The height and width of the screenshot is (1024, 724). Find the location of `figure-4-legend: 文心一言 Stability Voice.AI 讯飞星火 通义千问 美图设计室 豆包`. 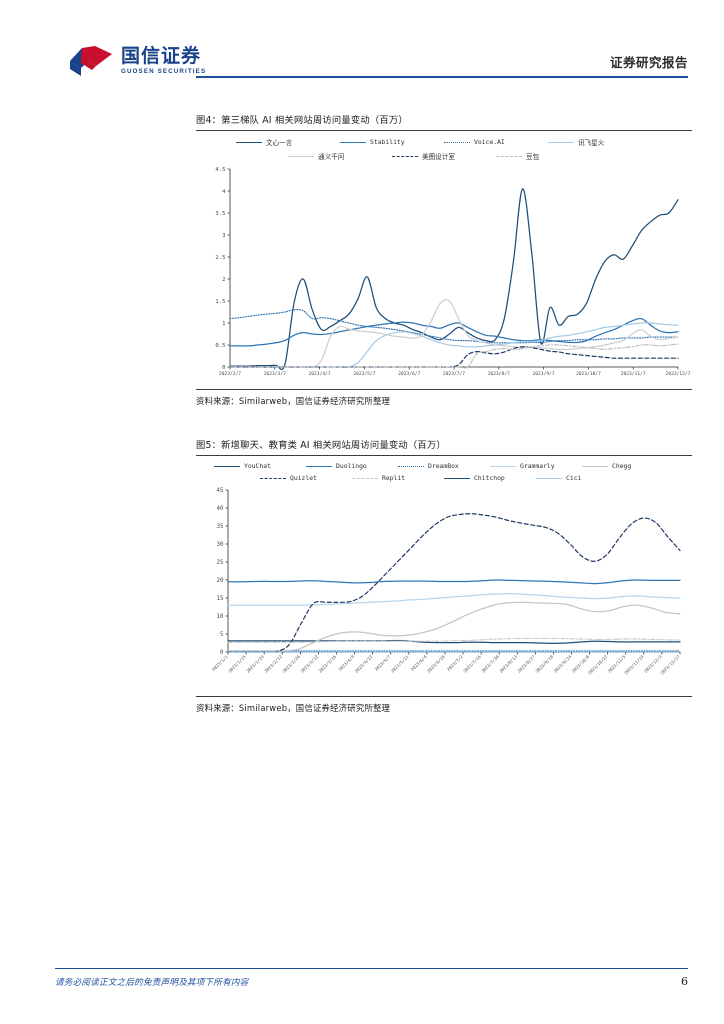

figure-4-legend: 文心一言 Stability Voice.AI 讯飞星火 通义千问 美图设计室 豆包 is located at coordinates (444, 147).